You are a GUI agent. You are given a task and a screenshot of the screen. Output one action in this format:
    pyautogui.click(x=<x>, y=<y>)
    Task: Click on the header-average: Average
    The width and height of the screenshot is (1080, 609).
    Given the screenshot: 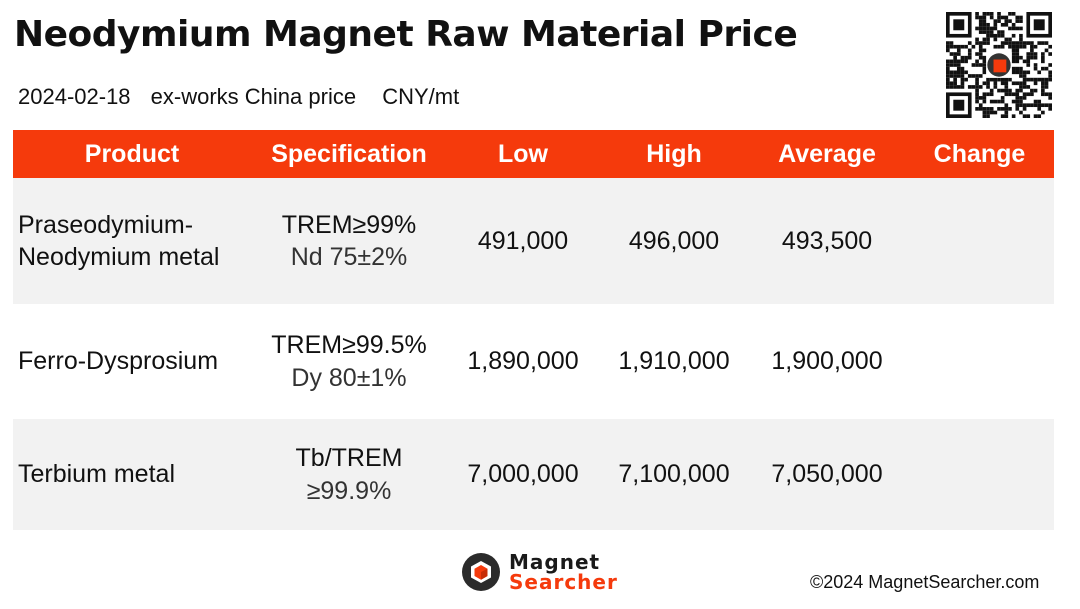 What is the action you would take?
    pyautogui.click(x=827, y=153)
    